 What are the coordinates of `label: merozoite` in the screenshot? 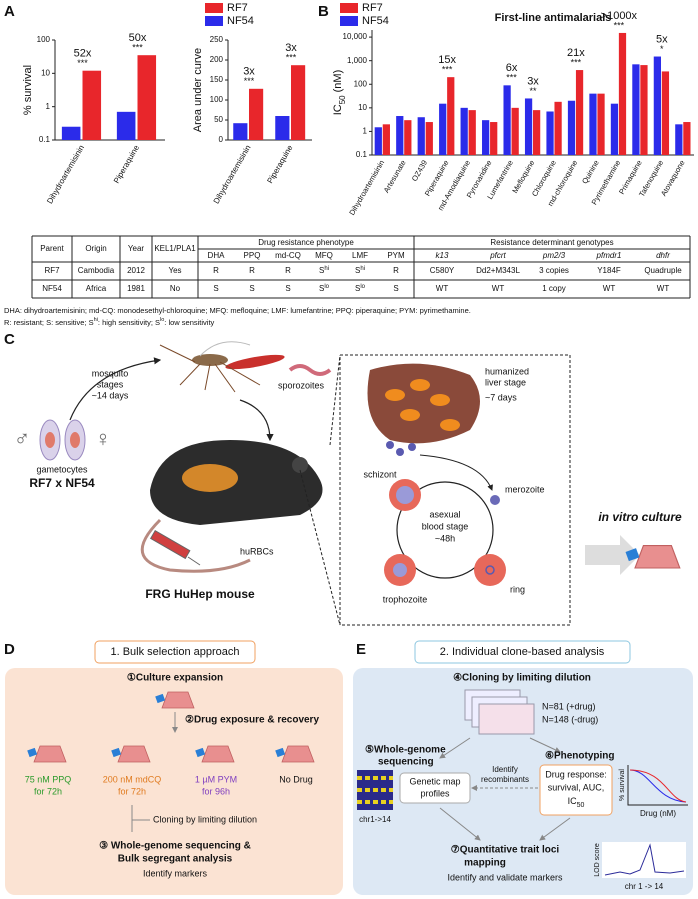 It's located at (525, 489).